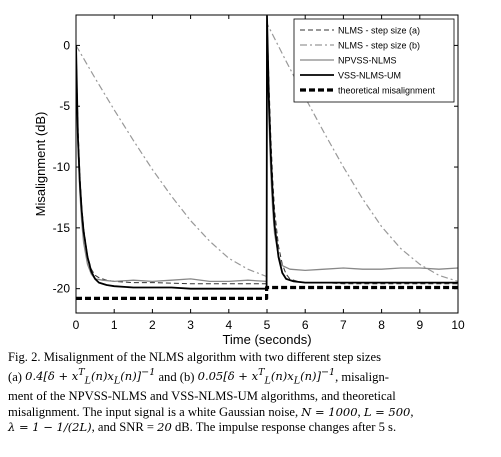 This screenshot has width=501, height=457. What do you see at coordinates (267, 325) in the screenshot?
I see `x-tick-label: 5` at bounding box center [267, 325].